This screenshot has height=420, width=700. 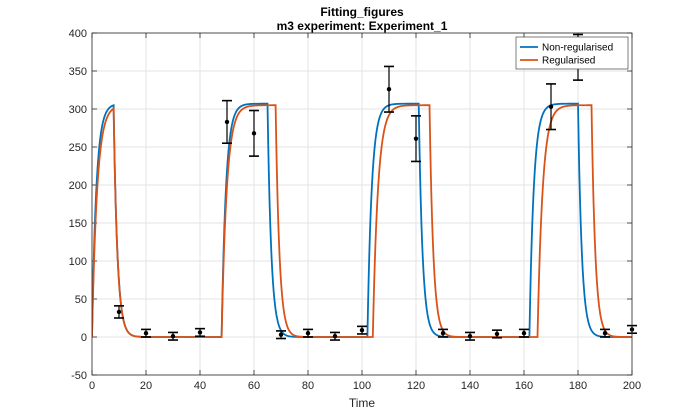 I want to click on y-tick-label: 400, so click(x=78, y=34).